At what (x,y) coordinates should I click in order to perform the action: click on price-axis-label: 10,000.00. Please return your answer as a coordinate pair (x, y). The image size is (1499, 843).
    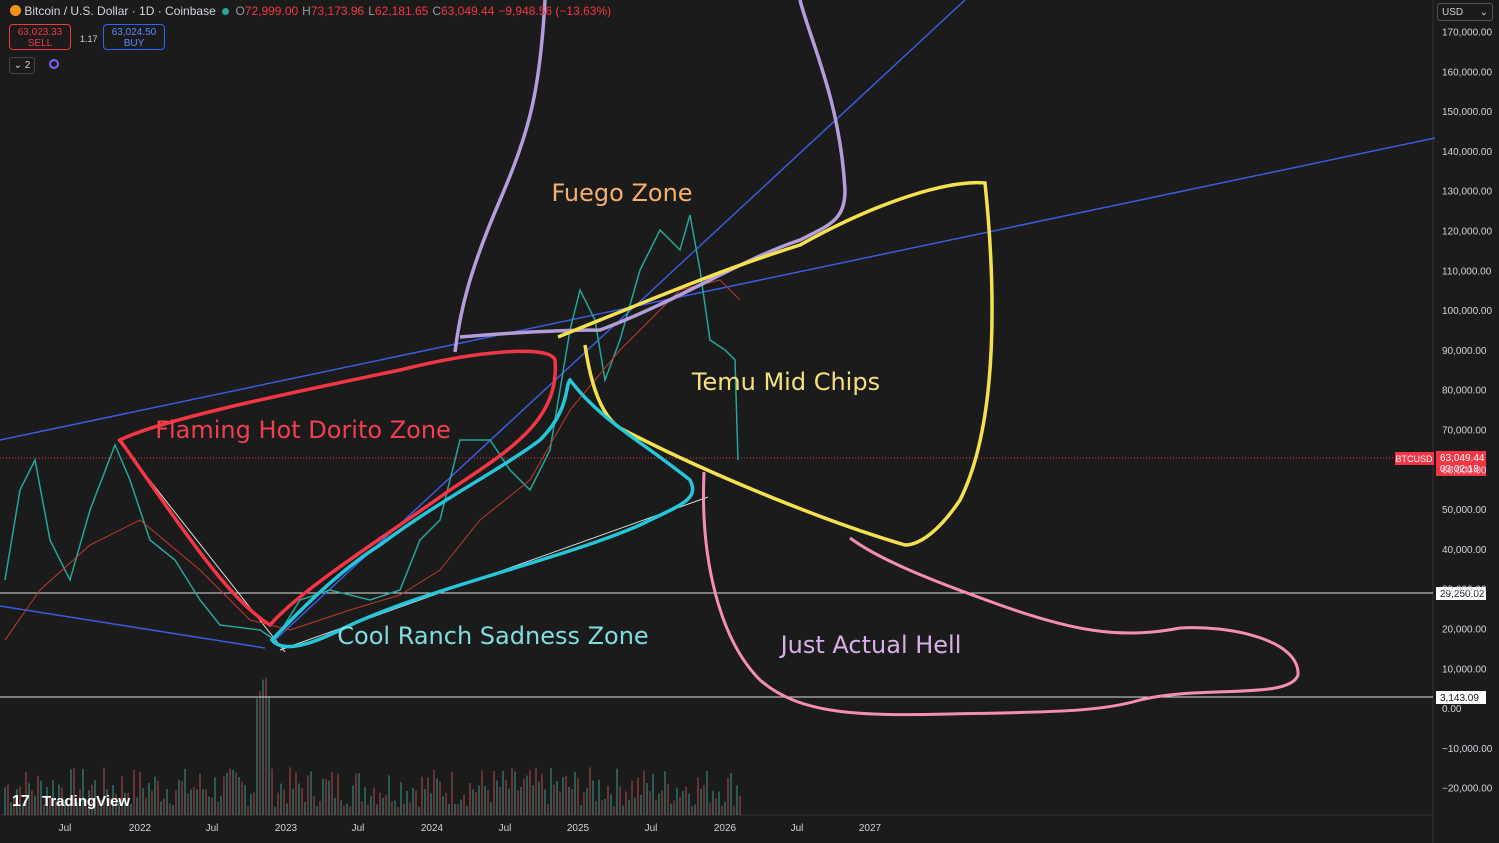
    Looking at the image, I should click on (1464, 669).